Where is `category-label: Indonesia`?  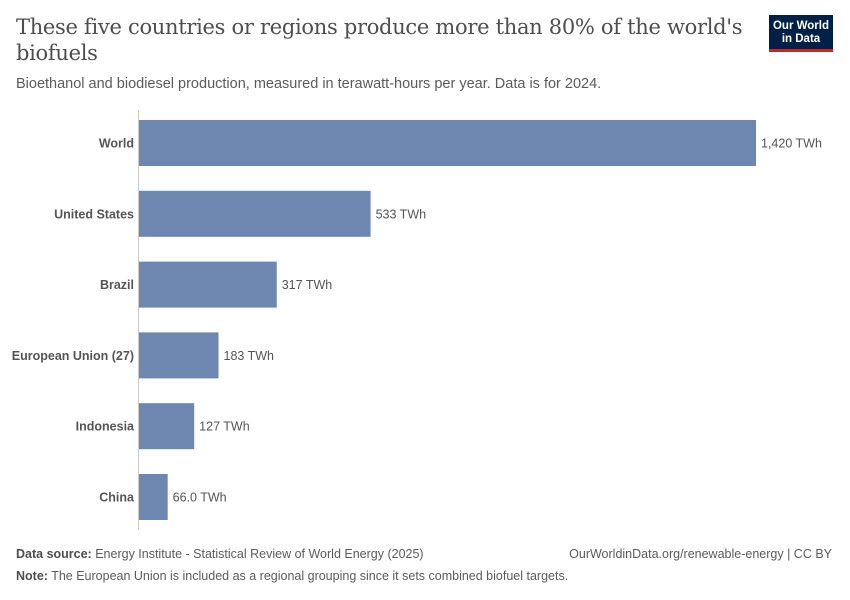 category-label: Indonesia is located at coordinates (105, 427).